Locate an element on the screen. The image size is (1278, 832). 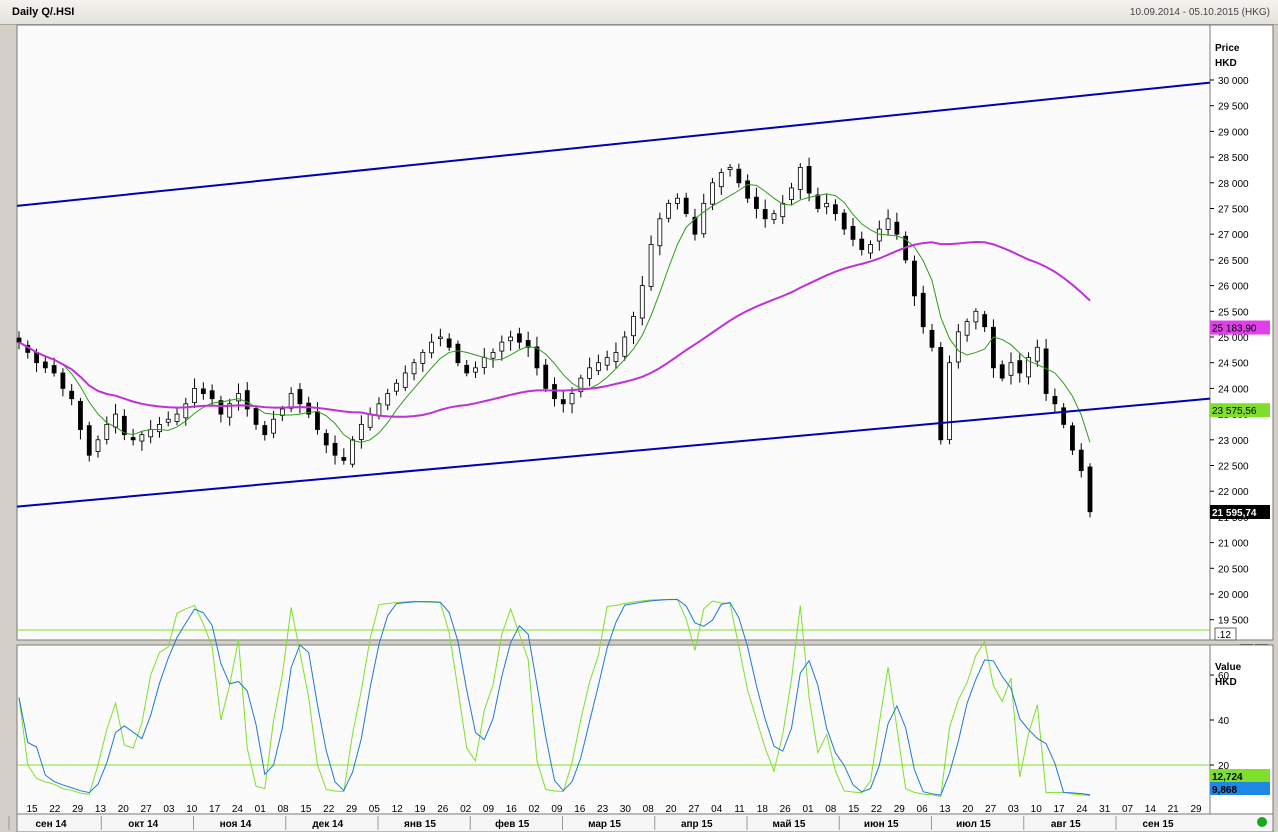
x-day-label: 18 is located at coordinates (763, 809).